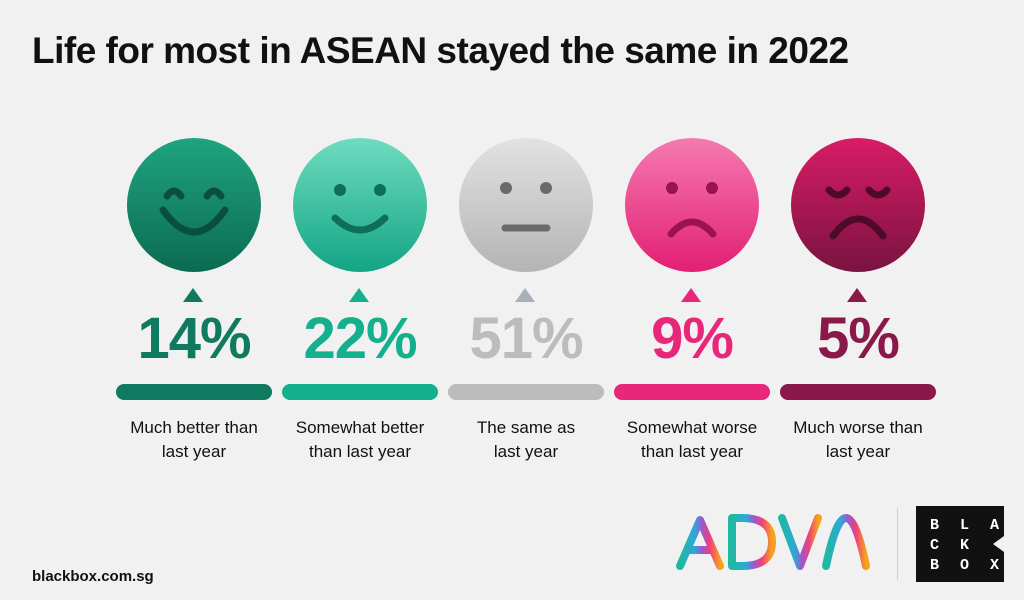  Describe the element at coordinates (968, 565) in the screenshot. I see `blackbox-logo-line-3: B O X` at that location.